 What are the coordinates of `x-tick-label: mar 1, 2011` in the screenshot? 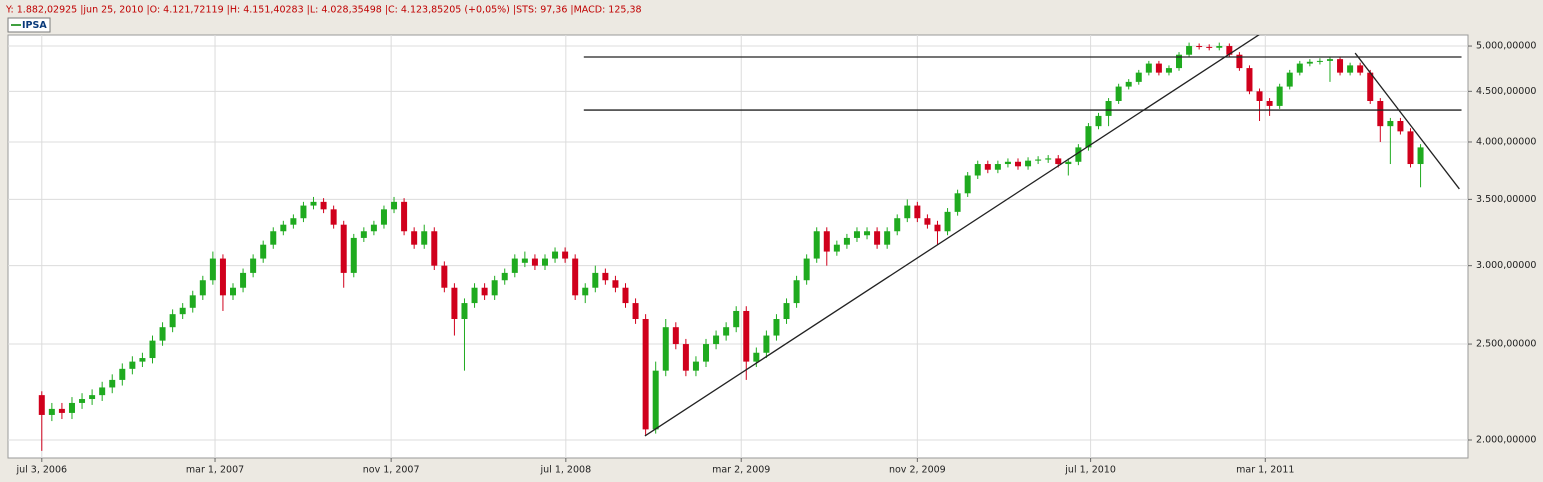 It's located at (1265, 470).